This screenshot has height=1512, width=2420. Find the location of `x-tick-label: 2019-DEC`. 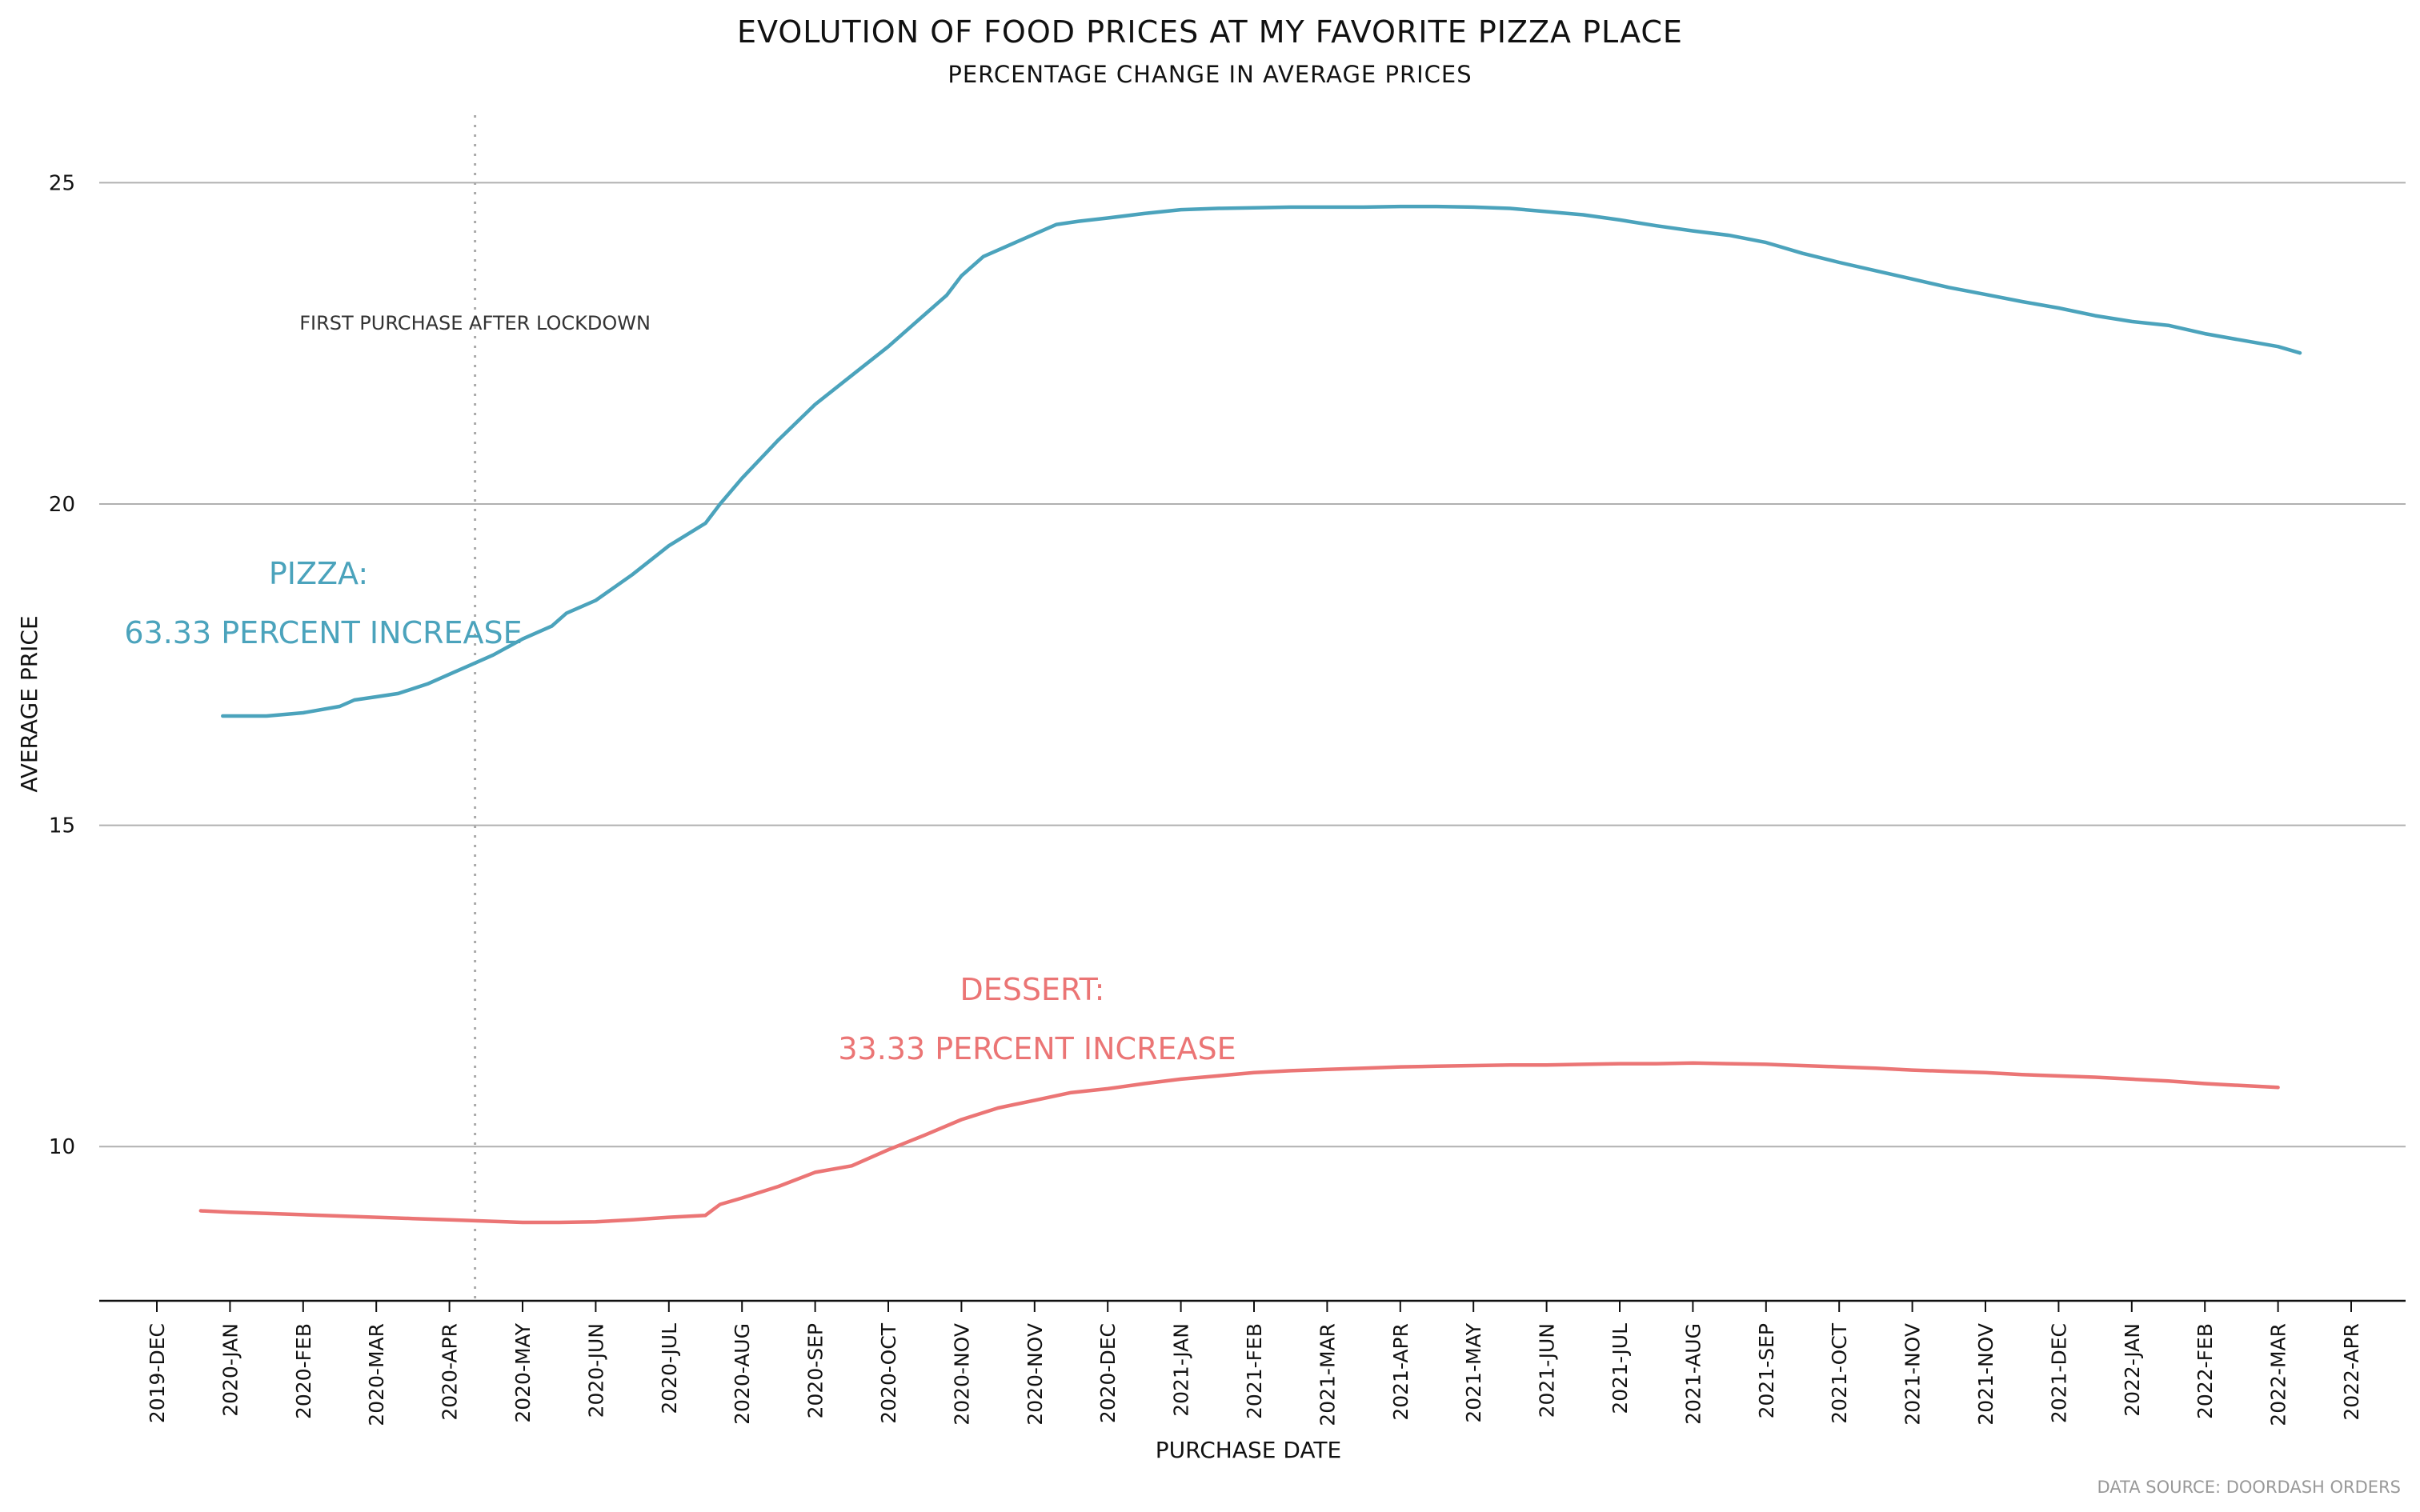

x-tick-label: 2019-DEC is located at coordinates (157, 1373).